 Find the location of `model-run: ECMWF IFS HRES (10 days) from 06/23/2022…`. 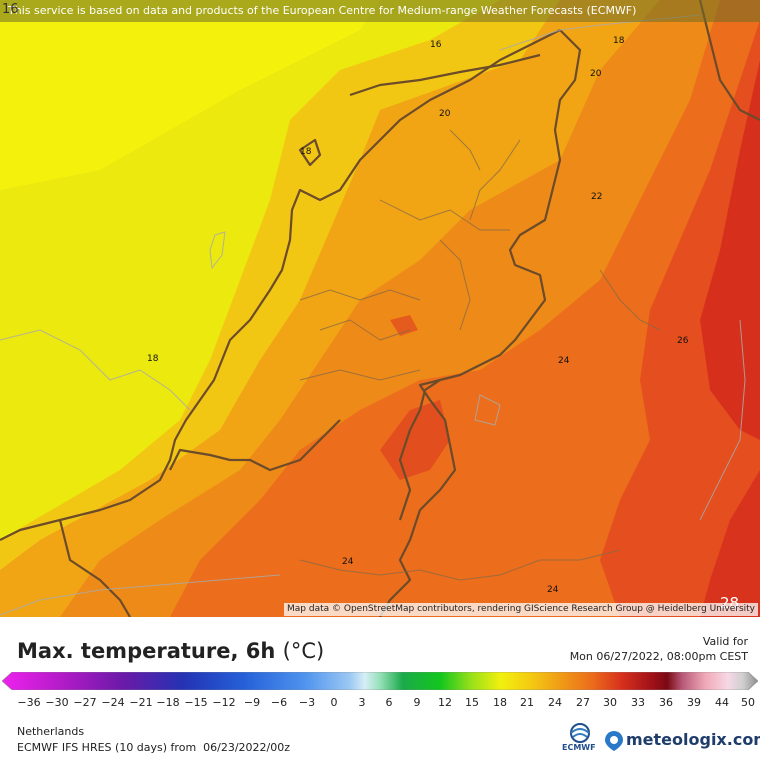

model-run: ECMWF IFS HRES (10 days) from 06/23/2022… is located at coordinates (154, 747).